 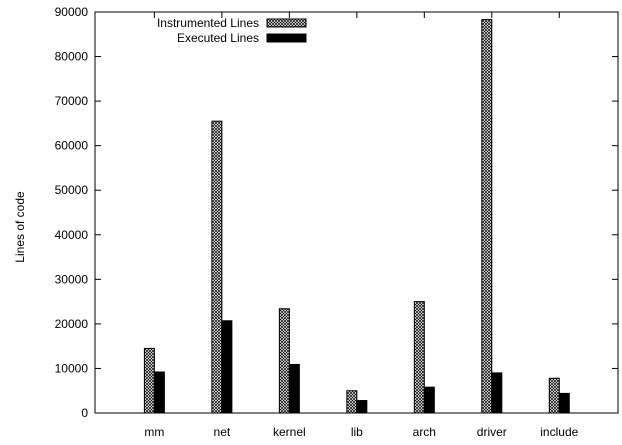 I want to click on bar-instrumented-arch, so click(x=419, y=357).